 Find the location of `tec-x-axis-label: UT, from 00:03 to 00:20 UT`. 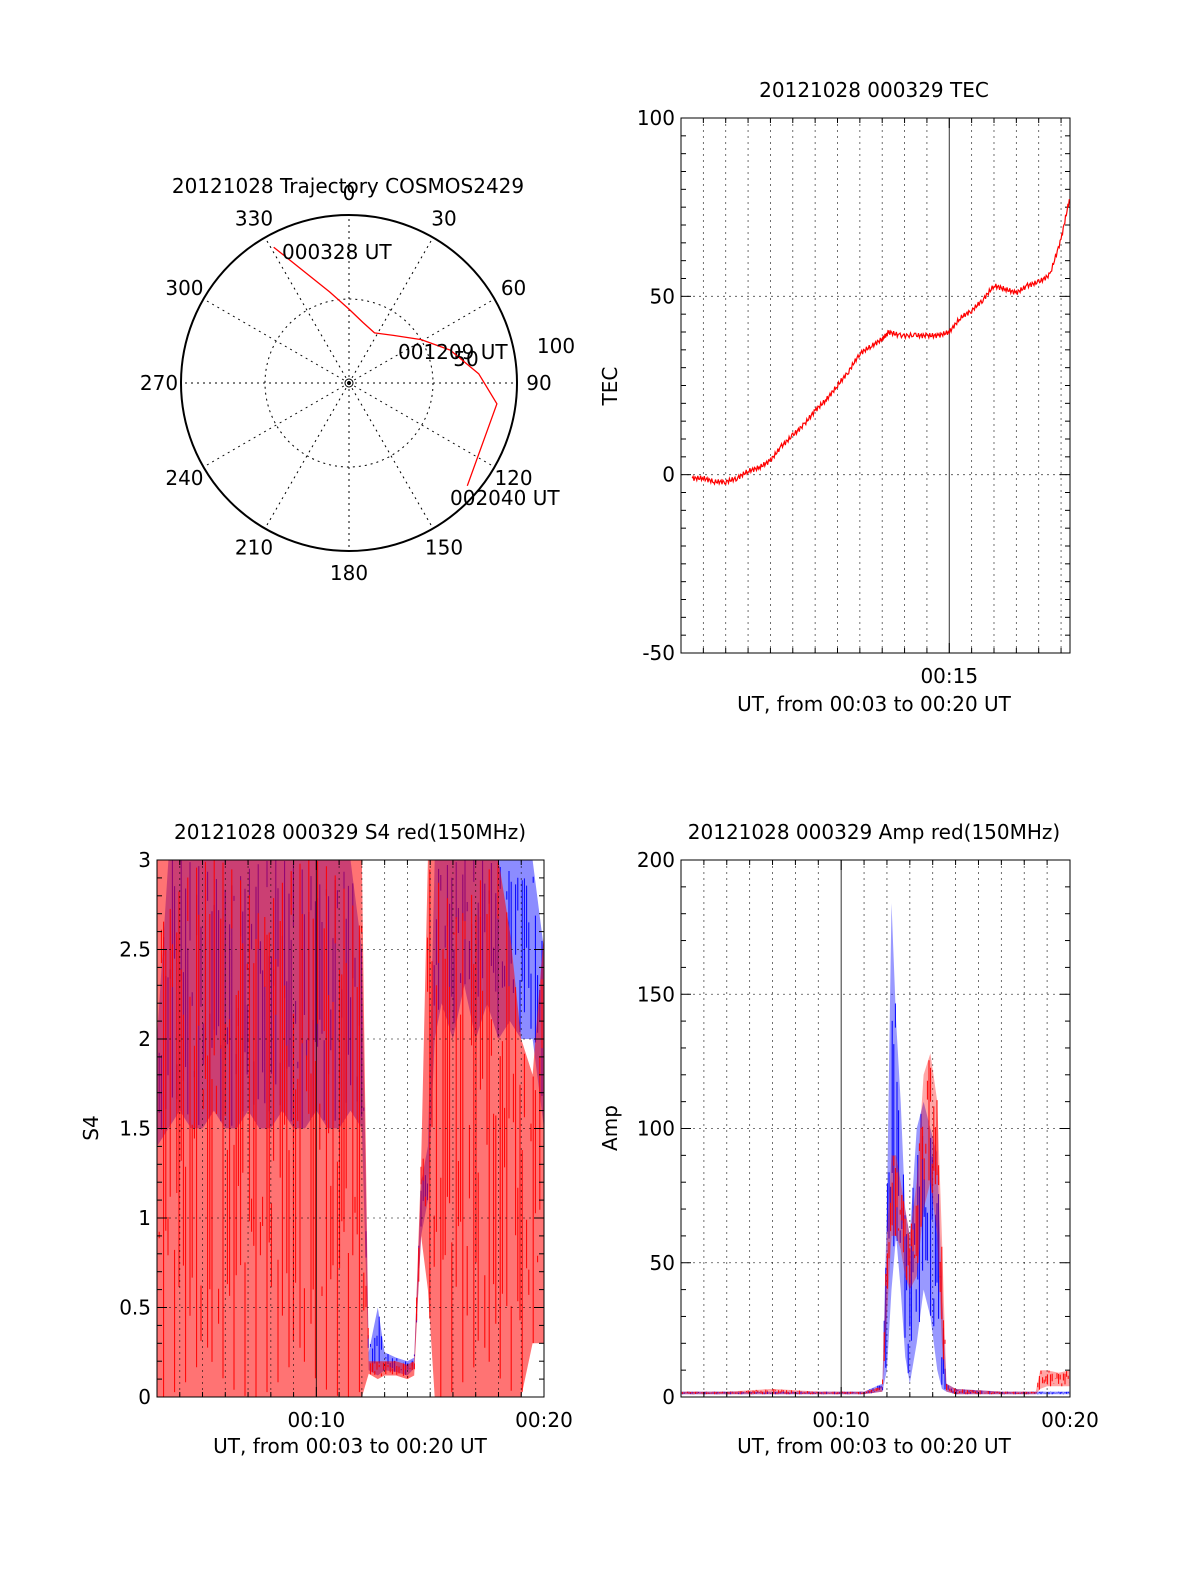

tec-x-axis-label: UT, from 00:03 to 00:20 UT is located at coordinates (874, 704).